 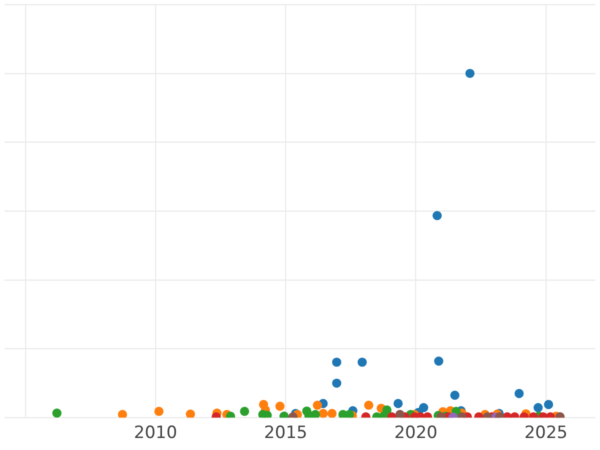 What do you see at coordinates (286, 433) in the screenshot?
I see `x-tick-label: 2015` at bounding box center [286, 433].